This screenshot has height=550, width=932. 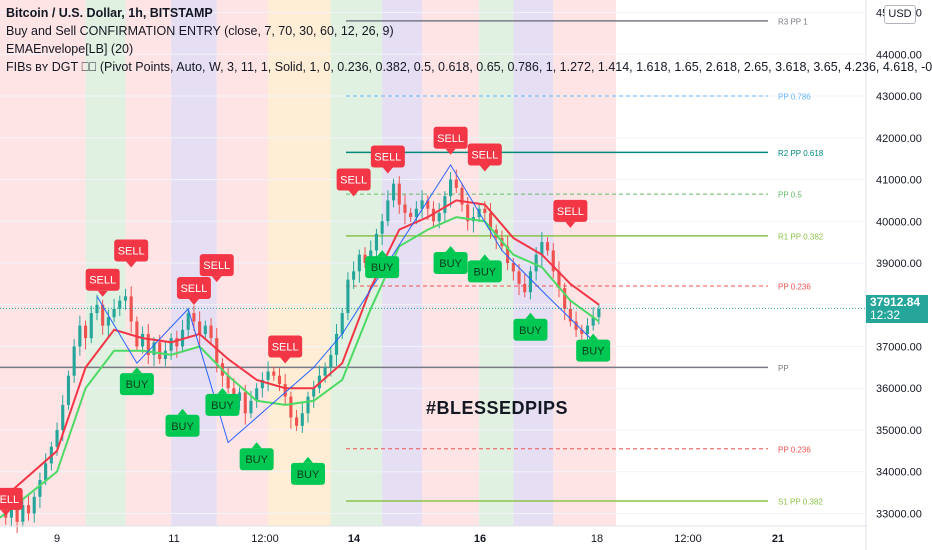 I want to click on time-tick-label: 11, so click(x=173, y=539).